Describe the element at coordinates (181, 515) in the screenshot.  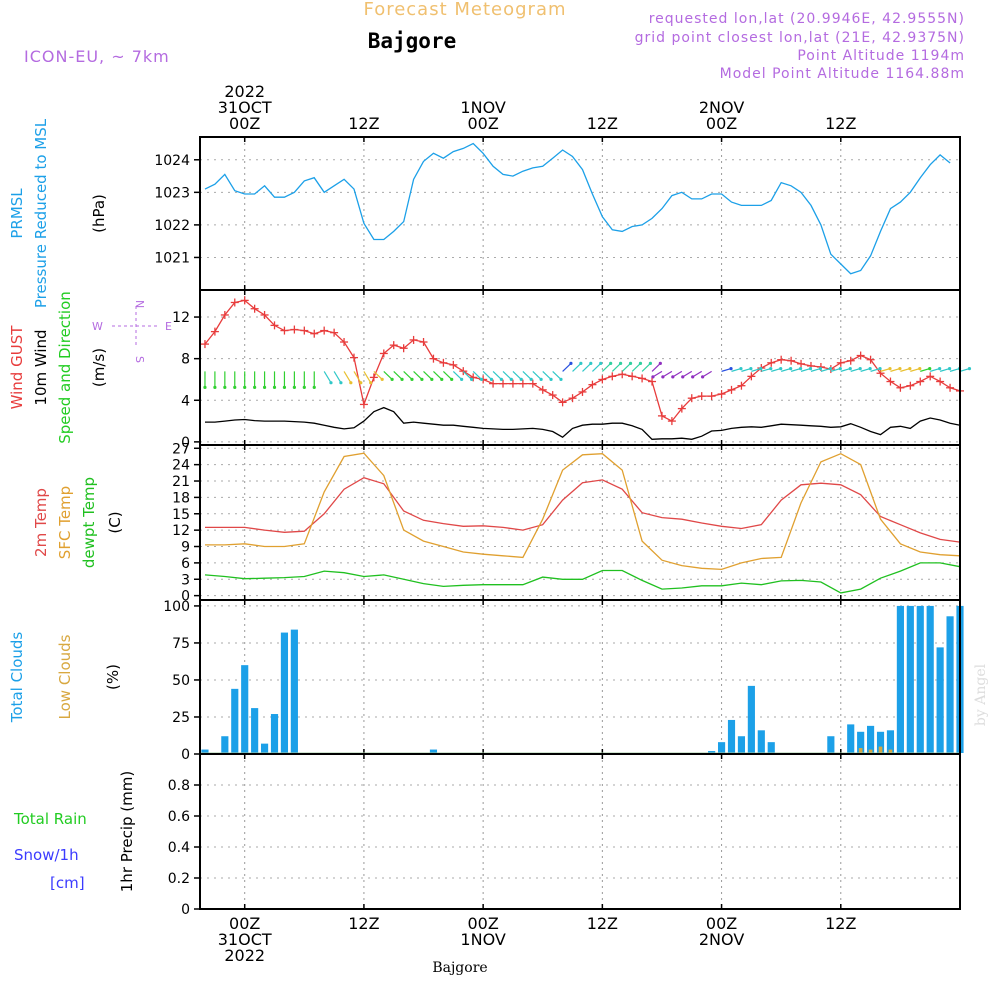
I see `y-tick-label: 15` at that location.